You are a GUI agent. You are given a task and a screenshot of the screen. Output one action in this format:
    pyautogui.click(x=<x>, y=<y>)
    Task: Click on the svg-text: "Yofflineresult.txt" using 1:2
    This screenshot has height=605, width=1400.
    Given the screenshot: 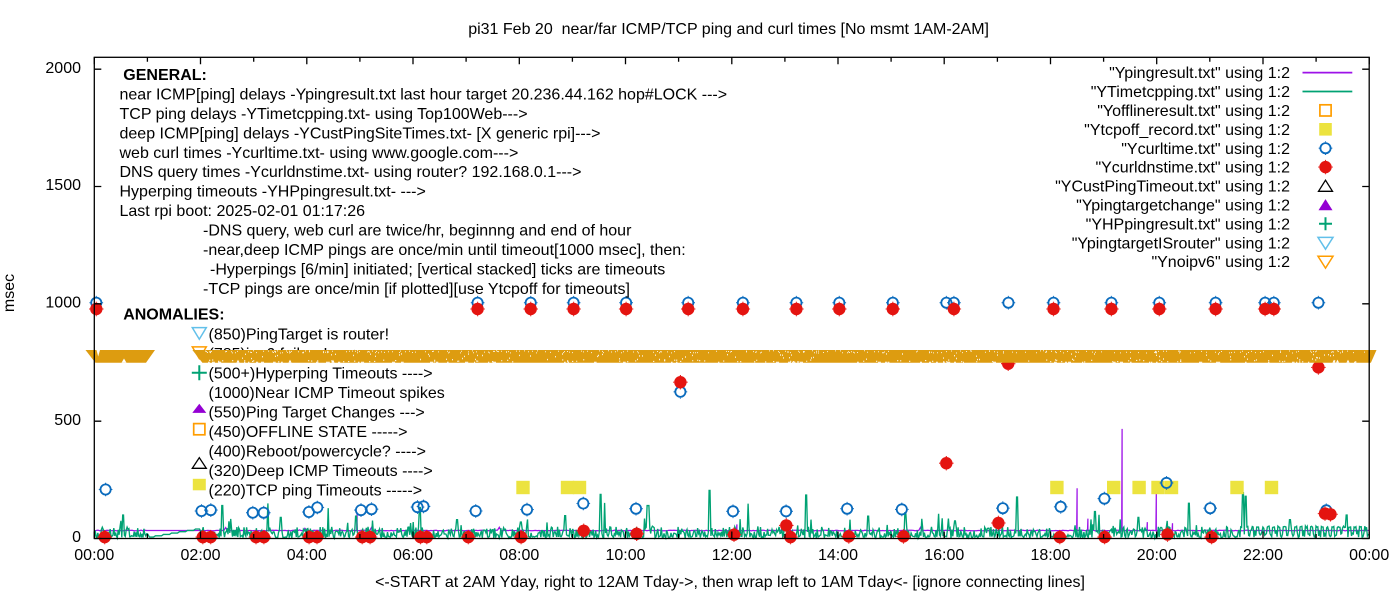 What is the action you would take?
    pyautogui.click(x=1193, y=111)
    